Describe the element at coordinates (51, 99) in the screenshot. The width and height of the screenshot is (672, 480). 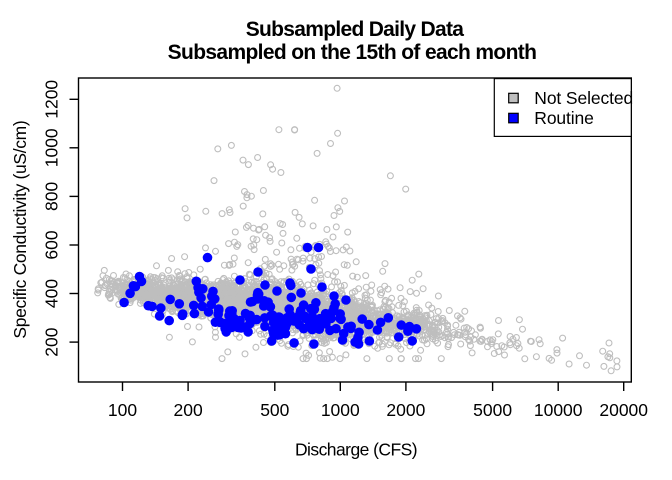
I see `svg-text: 1200` at that location.